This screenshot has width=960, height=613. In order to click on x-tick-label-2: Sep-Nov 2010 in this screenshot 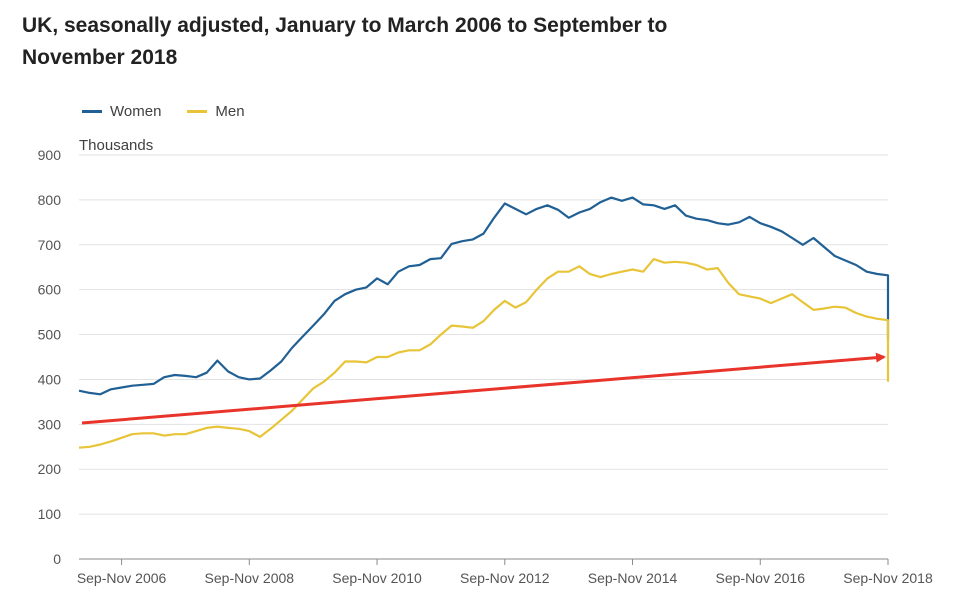, I will do `click(377, 578)`.